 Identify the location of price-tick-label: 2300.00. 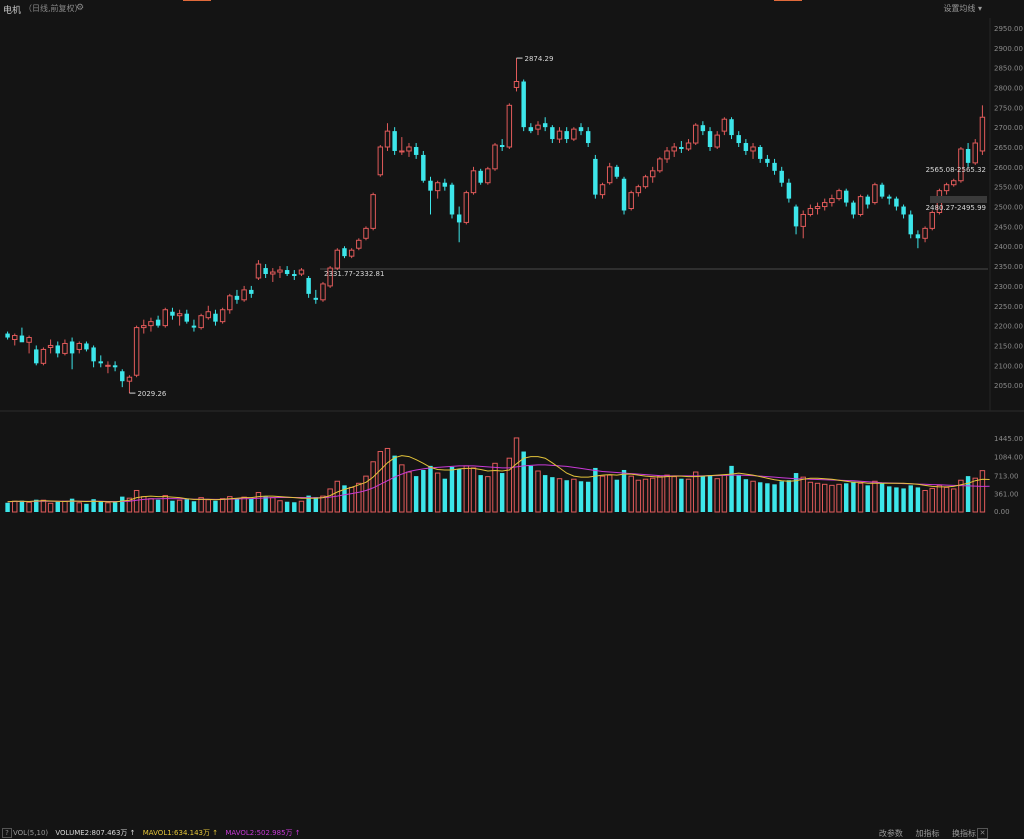
(1008, 287).